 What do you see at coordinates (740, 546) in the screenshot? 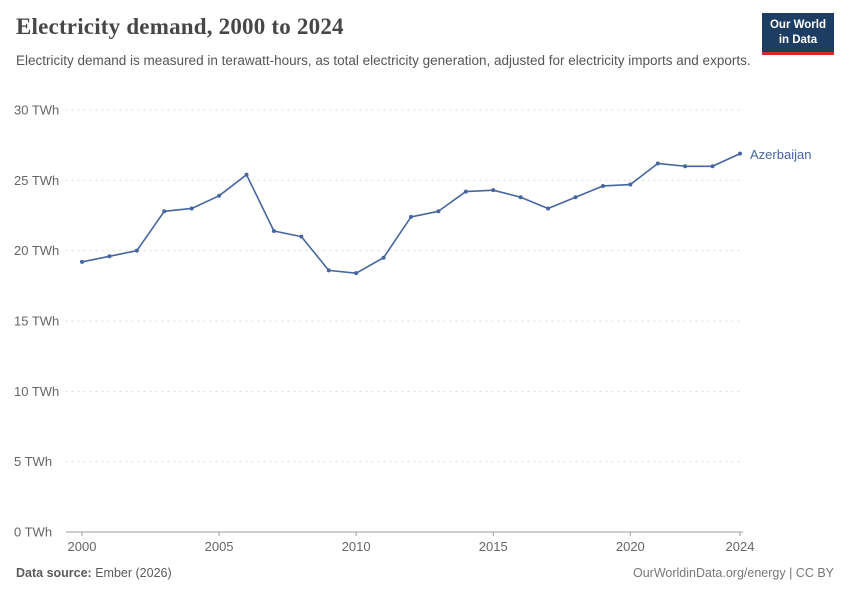
I see `x-axis-label: 2024` at bounding box center [740, 546].